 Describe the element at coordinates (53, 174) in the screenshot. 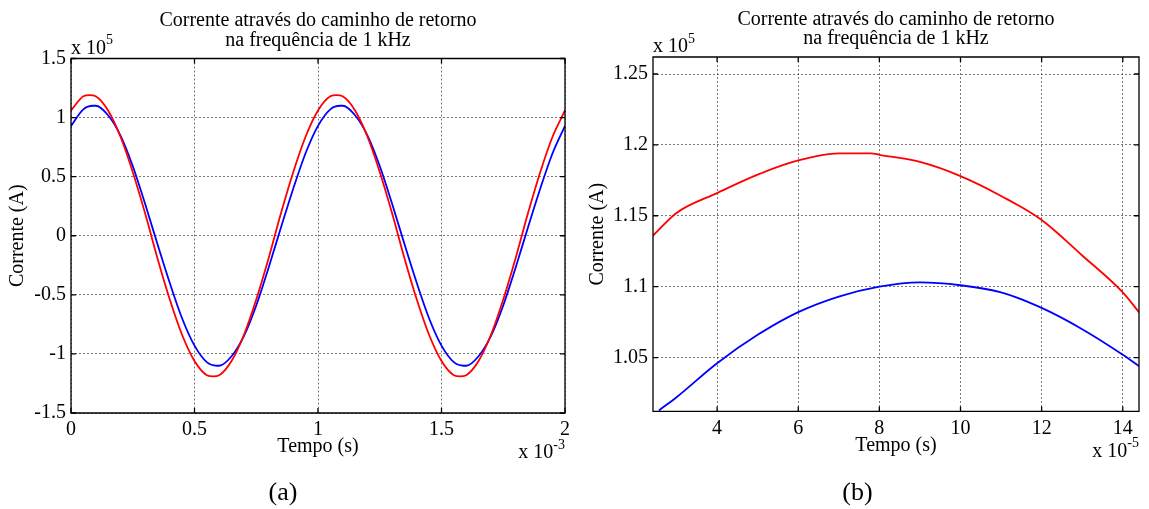

I see `y-tick-label: 0.5` at that location.